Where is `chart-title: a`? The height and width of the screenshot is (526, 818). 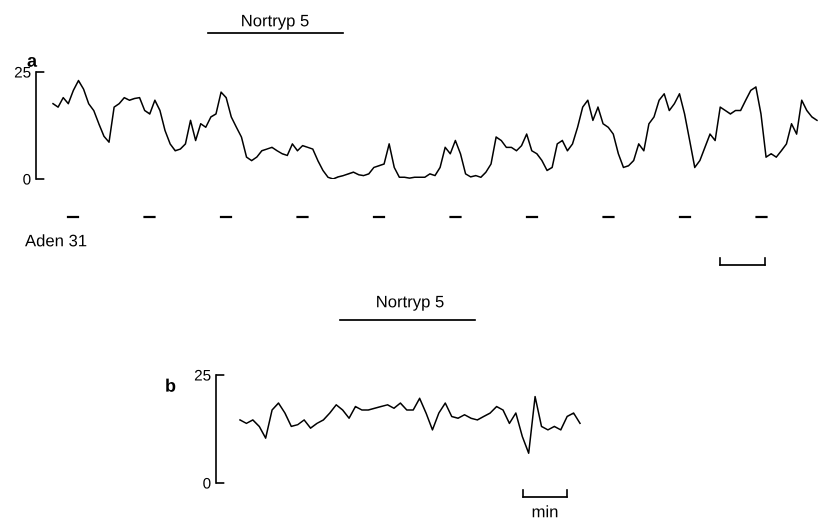
chart-title: a is located at coordinates (33, 61).